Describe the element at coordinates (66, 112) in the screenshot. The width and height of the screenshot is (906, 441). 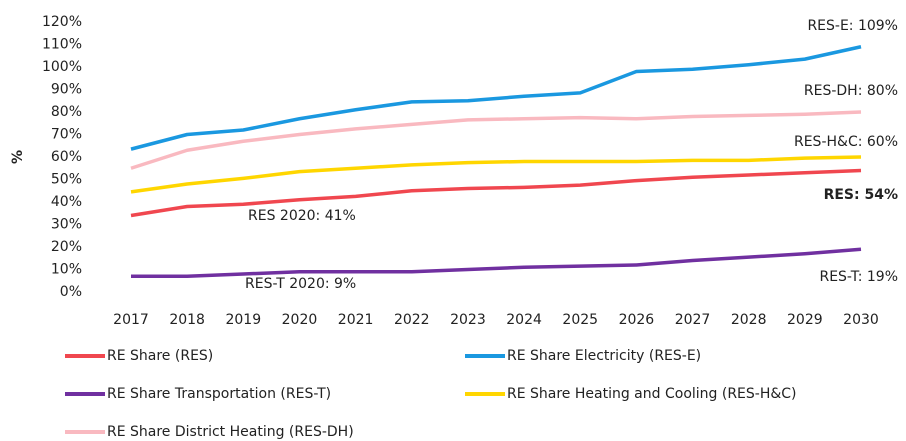
I see `y-tick-label: 80%` at that location.